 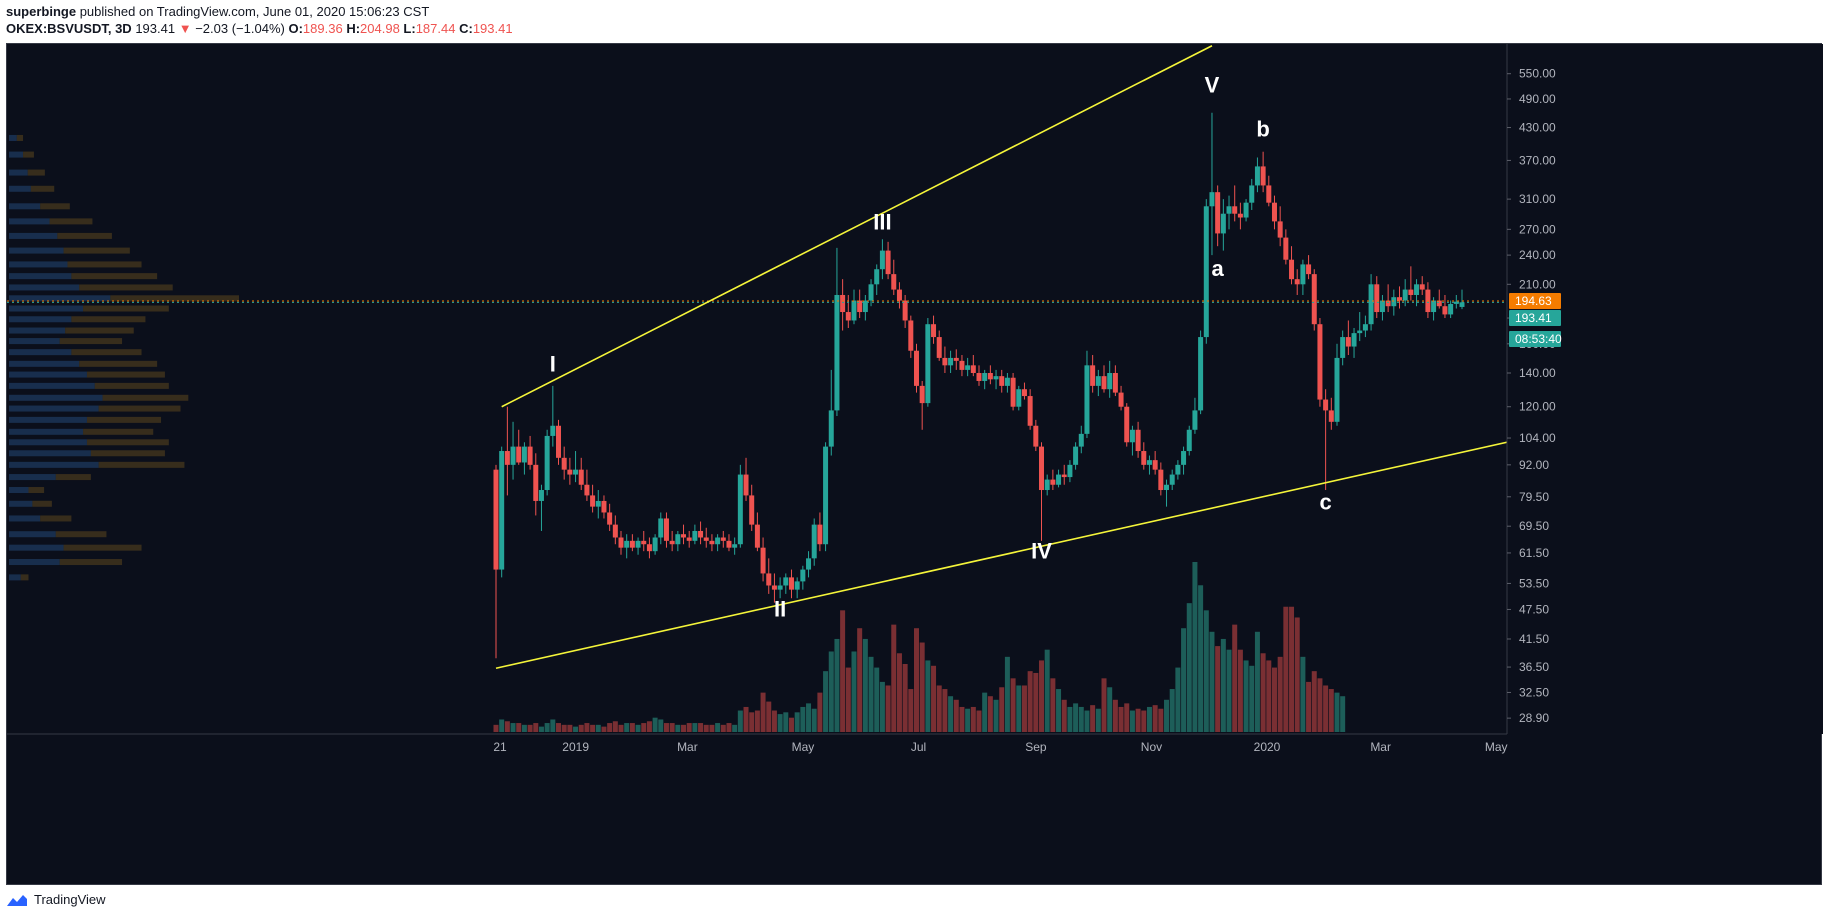 I want to click on wave-label: IV, so click(x=1041, y=550).